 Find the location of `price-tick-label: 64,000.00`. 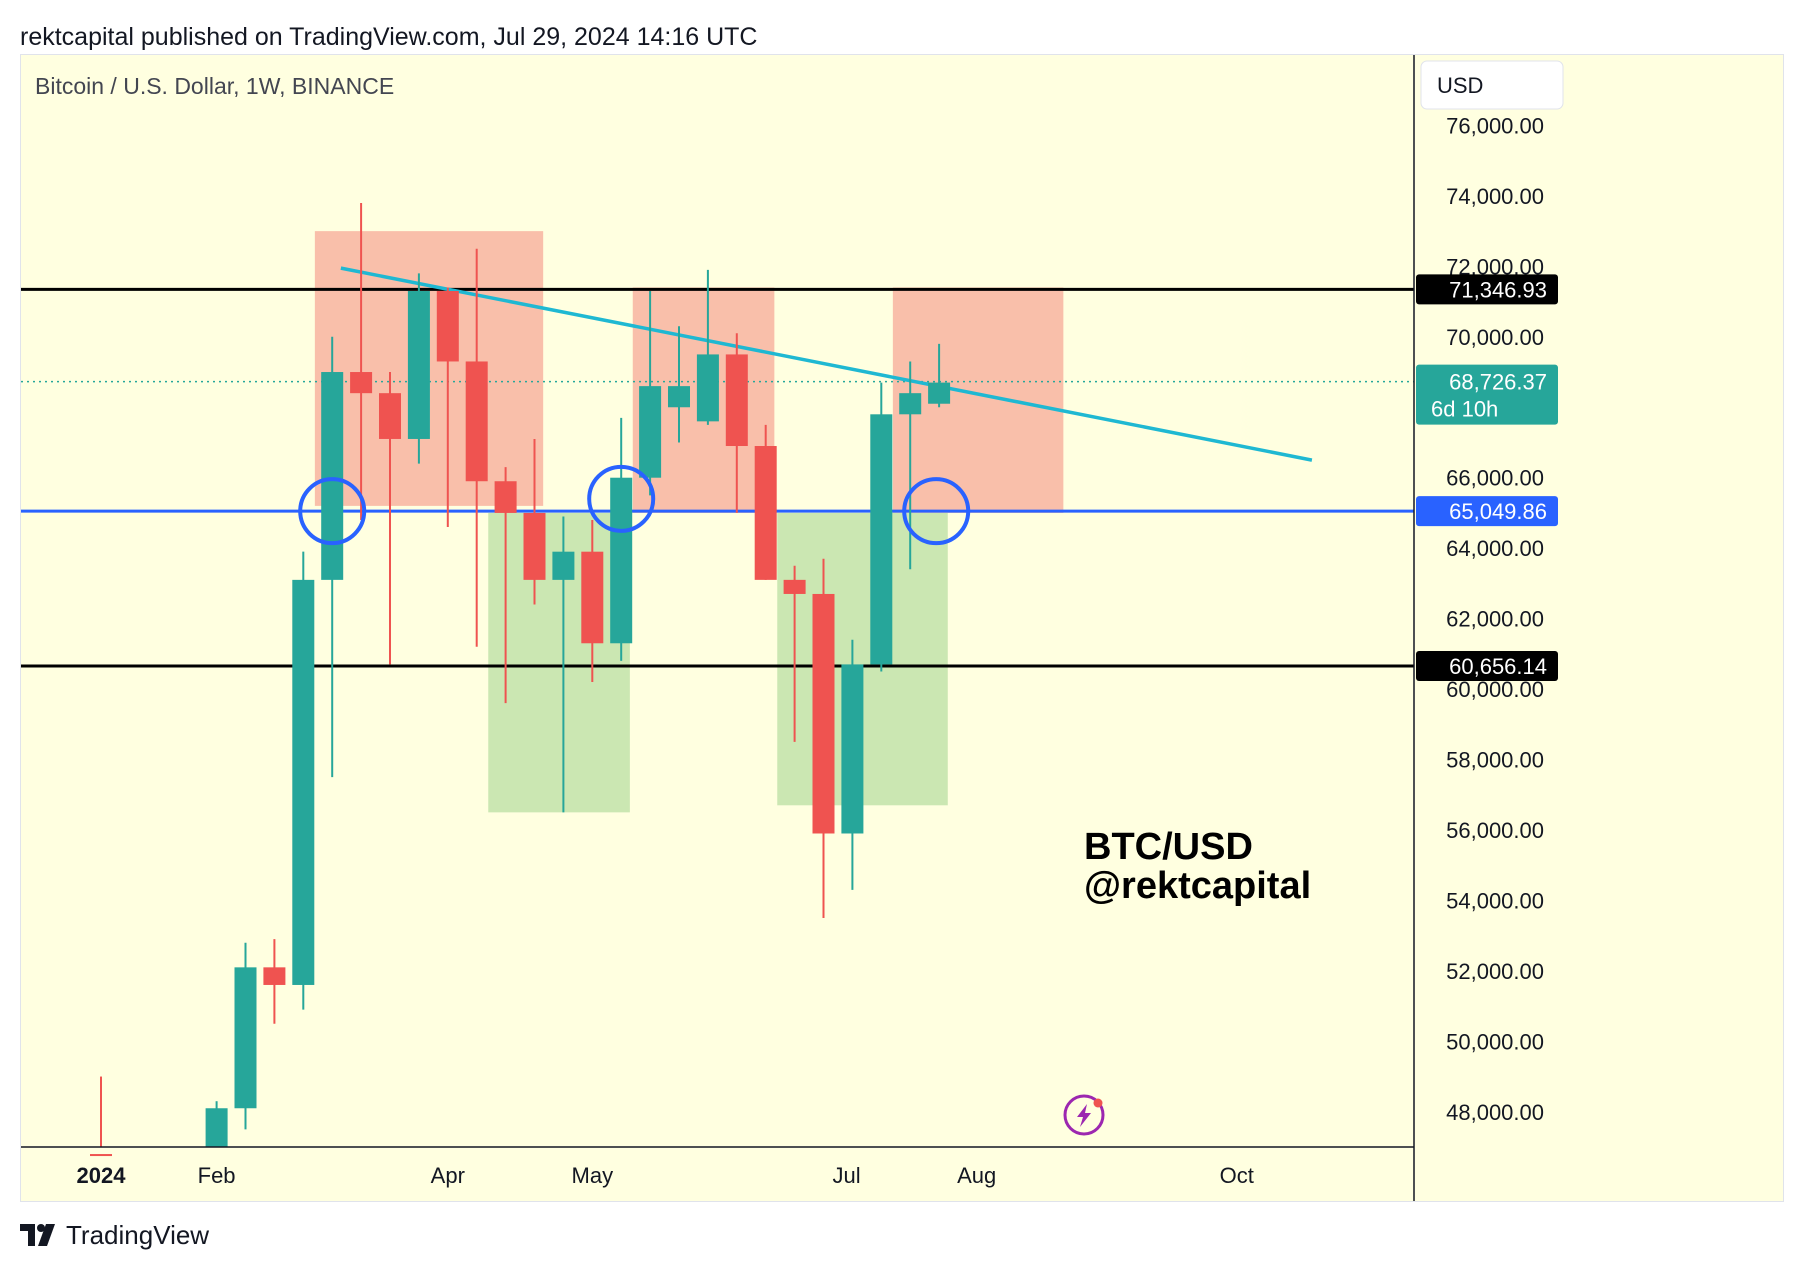

price-tick-label: 64,000.00 is located at coordinates (1495, 548).